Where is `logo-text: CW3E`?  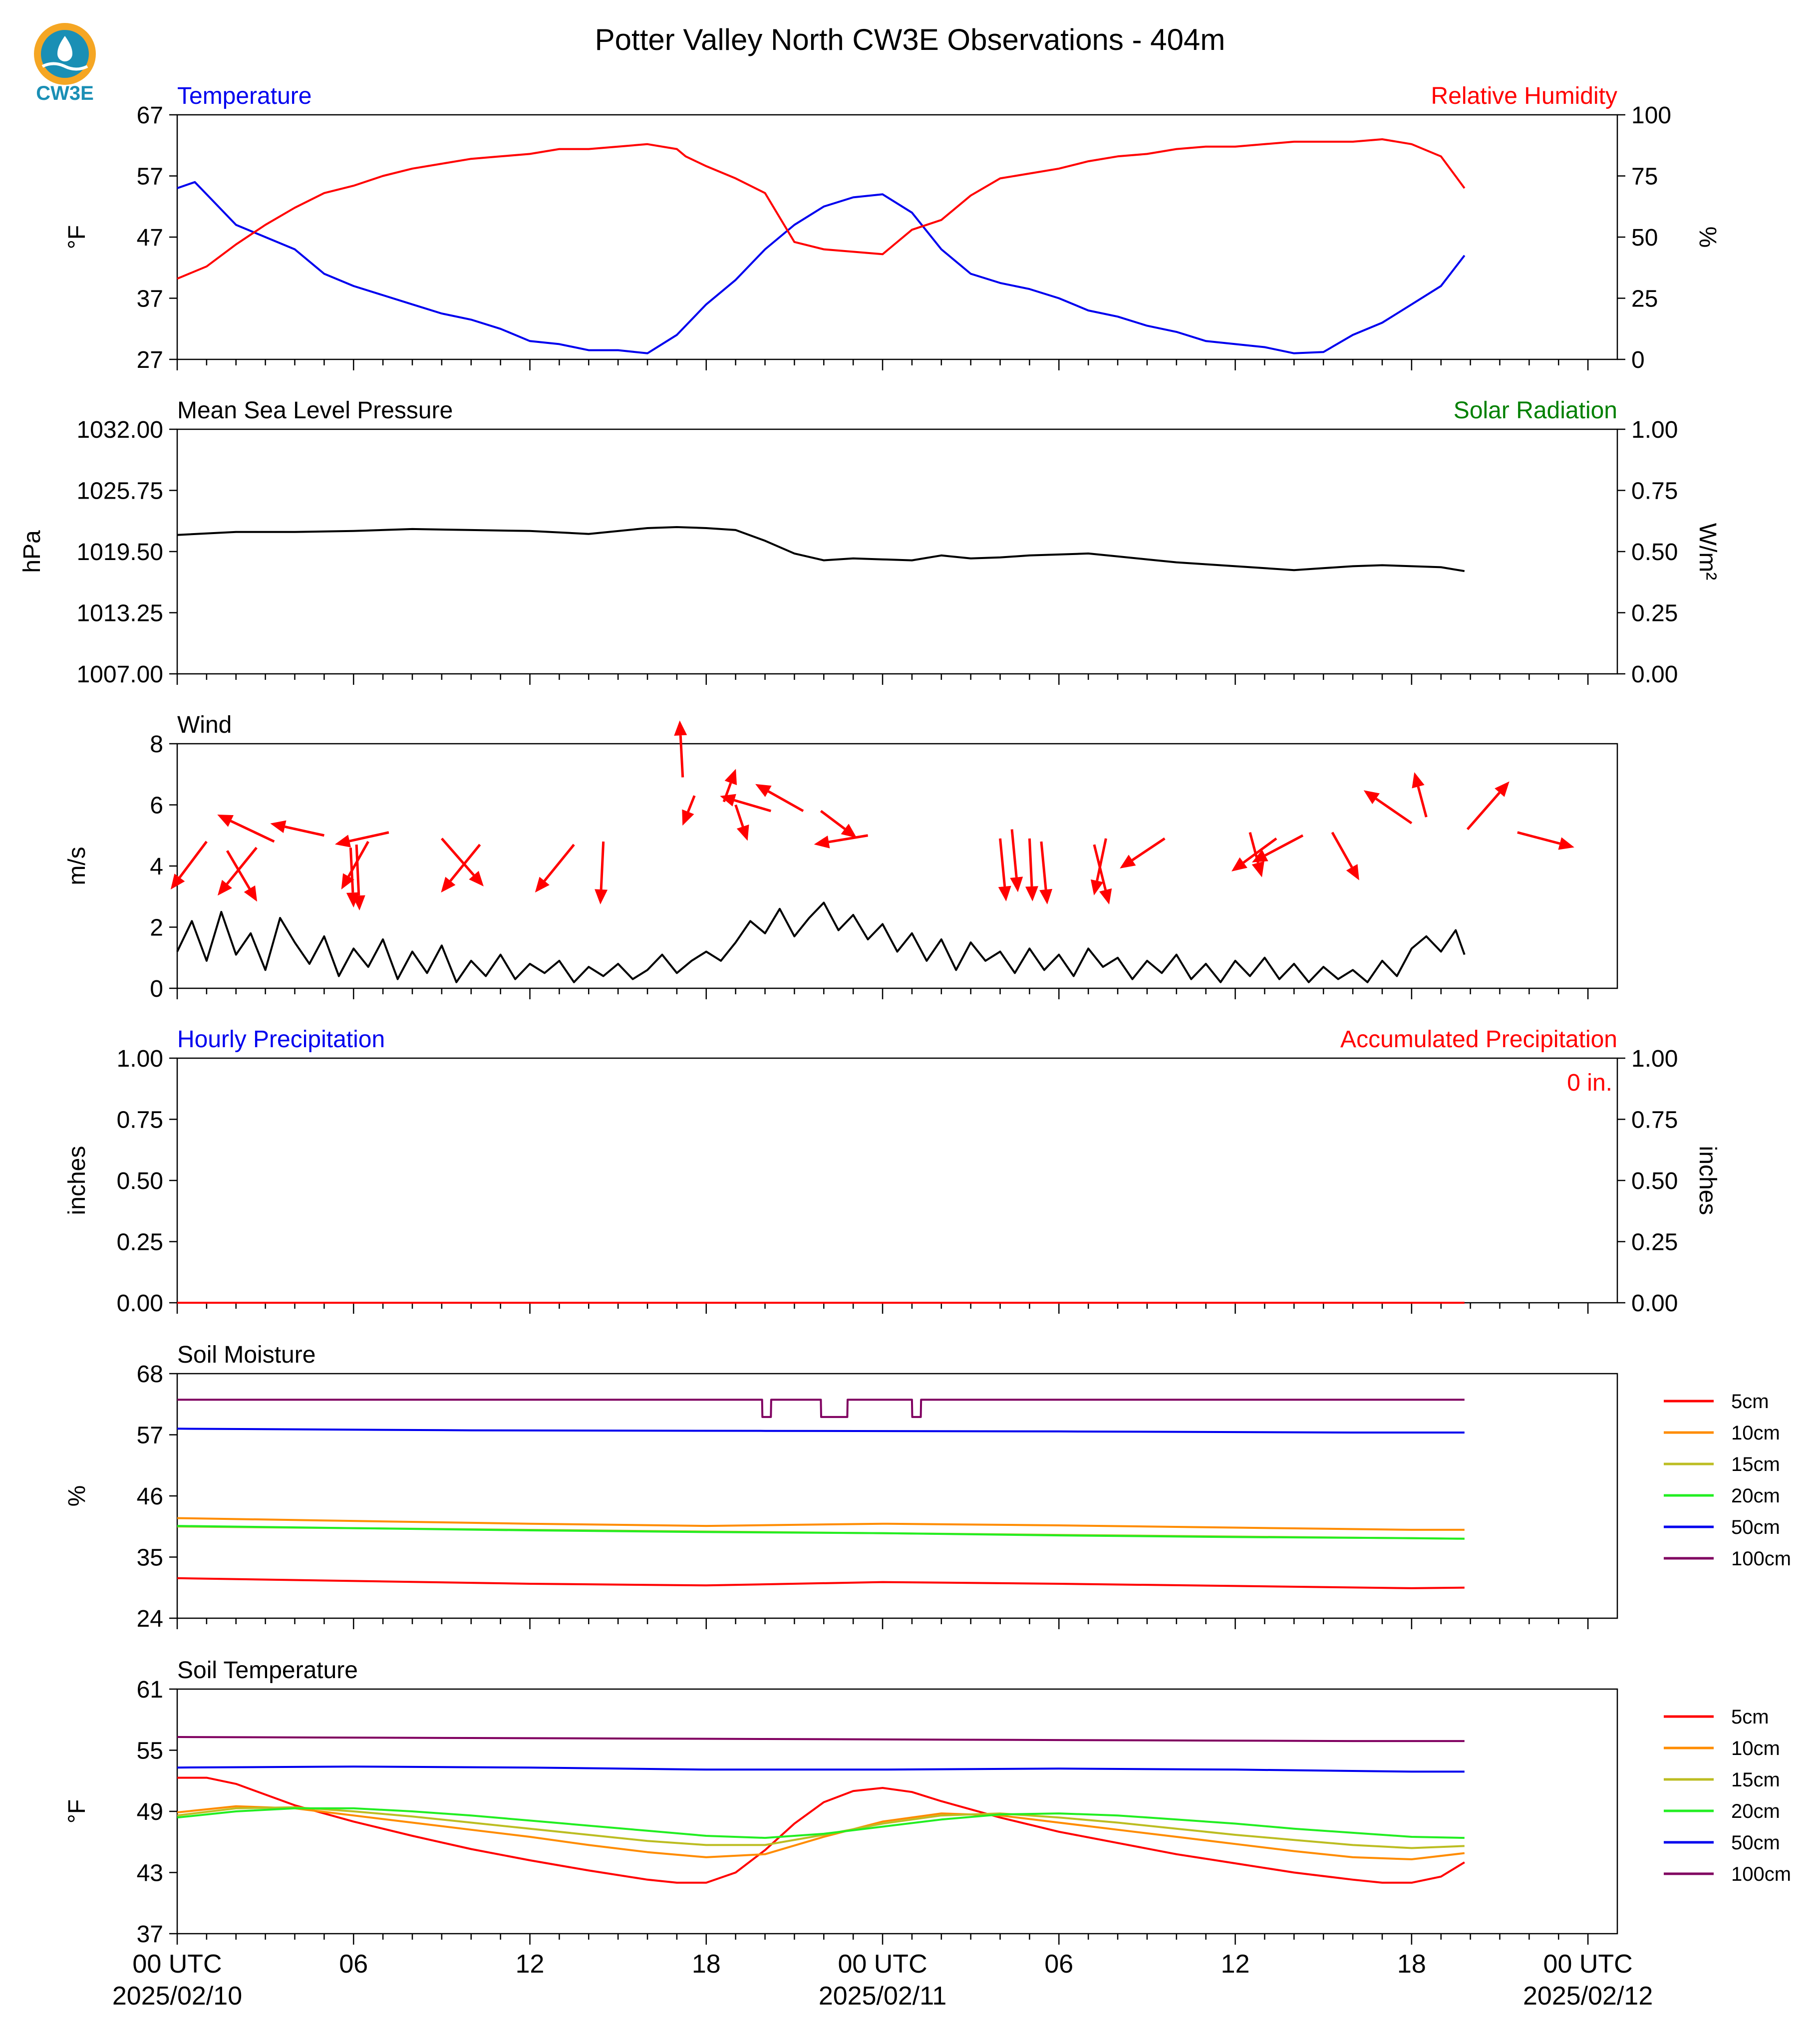 logo-text: CW3E is located at coordinates (65, 93).